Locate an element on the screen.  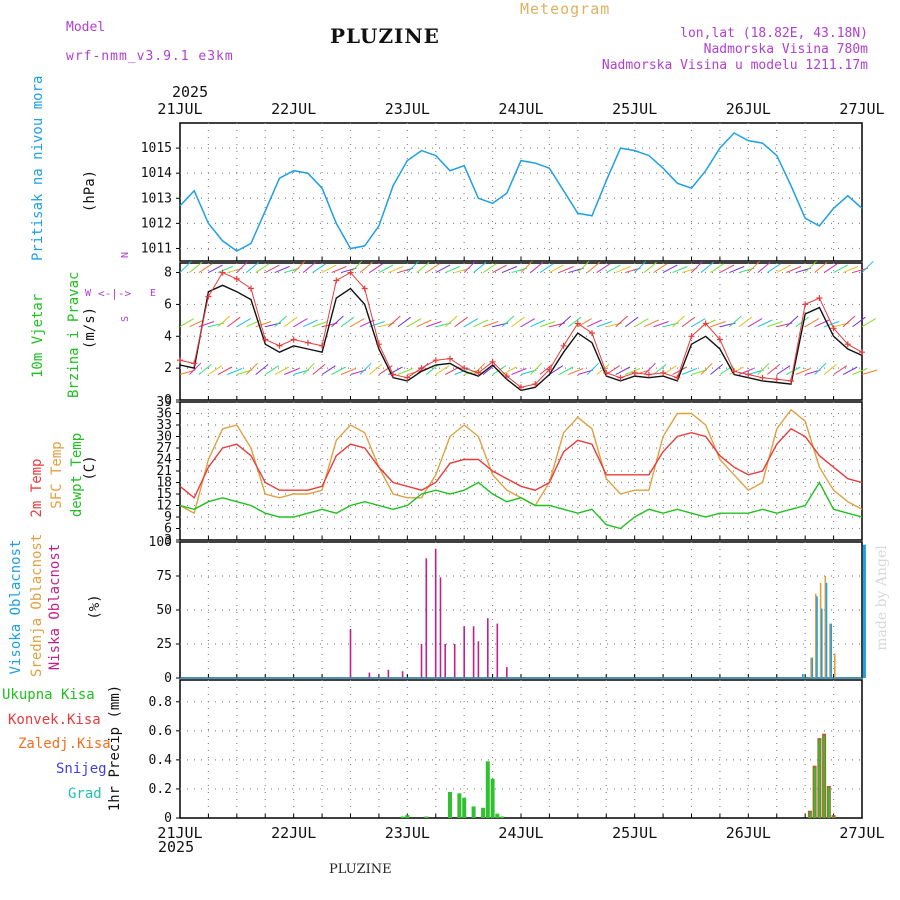
temp-2m-line is located at coordinates (521, 463).